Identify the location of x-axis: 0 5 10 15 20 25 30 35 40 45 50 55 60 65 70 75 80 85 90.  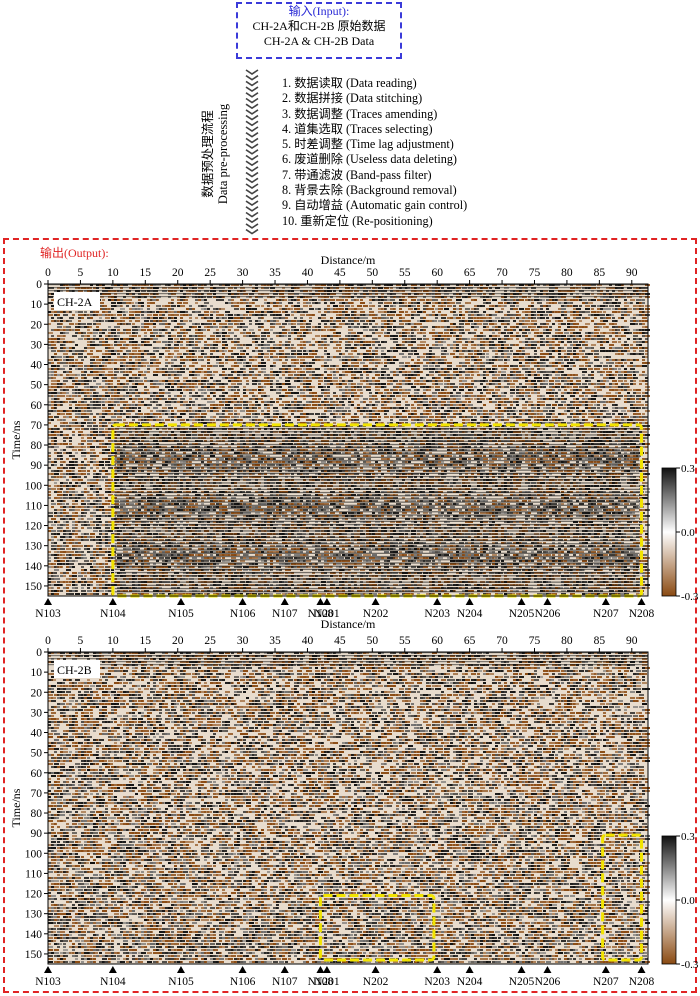
(341, 275).